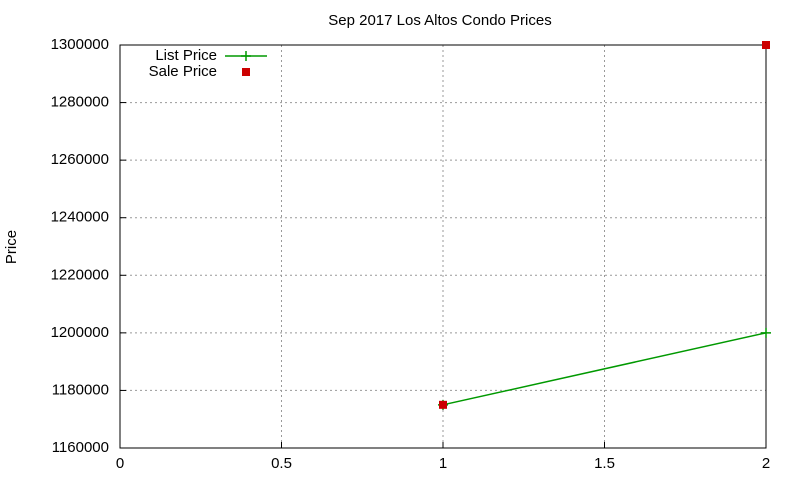 This screenshot has height=480, width=800. What do you see at coordinates (80, 447) in the screenshot?
I see `y-tick-label: 1160000` at bounding box center [80, 447].